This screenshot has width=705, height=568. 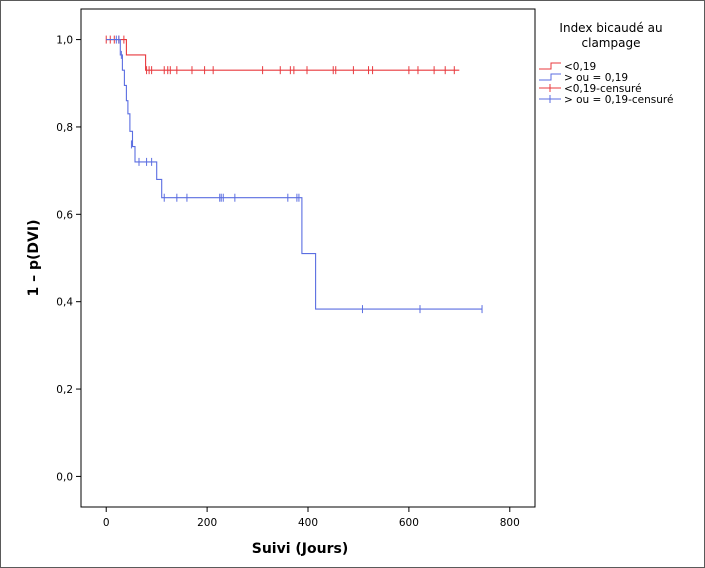 I want to click on y-axis-title: 1 – p(DVI), so click(x=34, y=258).